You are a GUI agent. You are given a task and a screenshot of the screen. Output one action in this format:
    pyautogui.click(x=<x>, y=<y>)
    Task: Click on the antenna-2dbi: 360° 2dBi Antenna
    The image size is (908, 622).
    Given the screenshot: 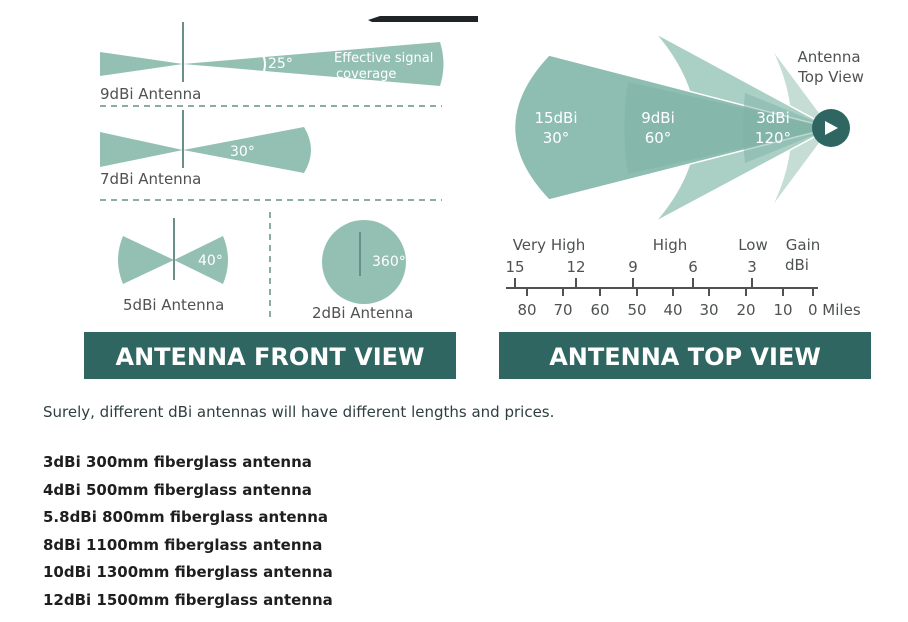 What is the action you would take?
    pyautogui.click(x=362, y=271)
    